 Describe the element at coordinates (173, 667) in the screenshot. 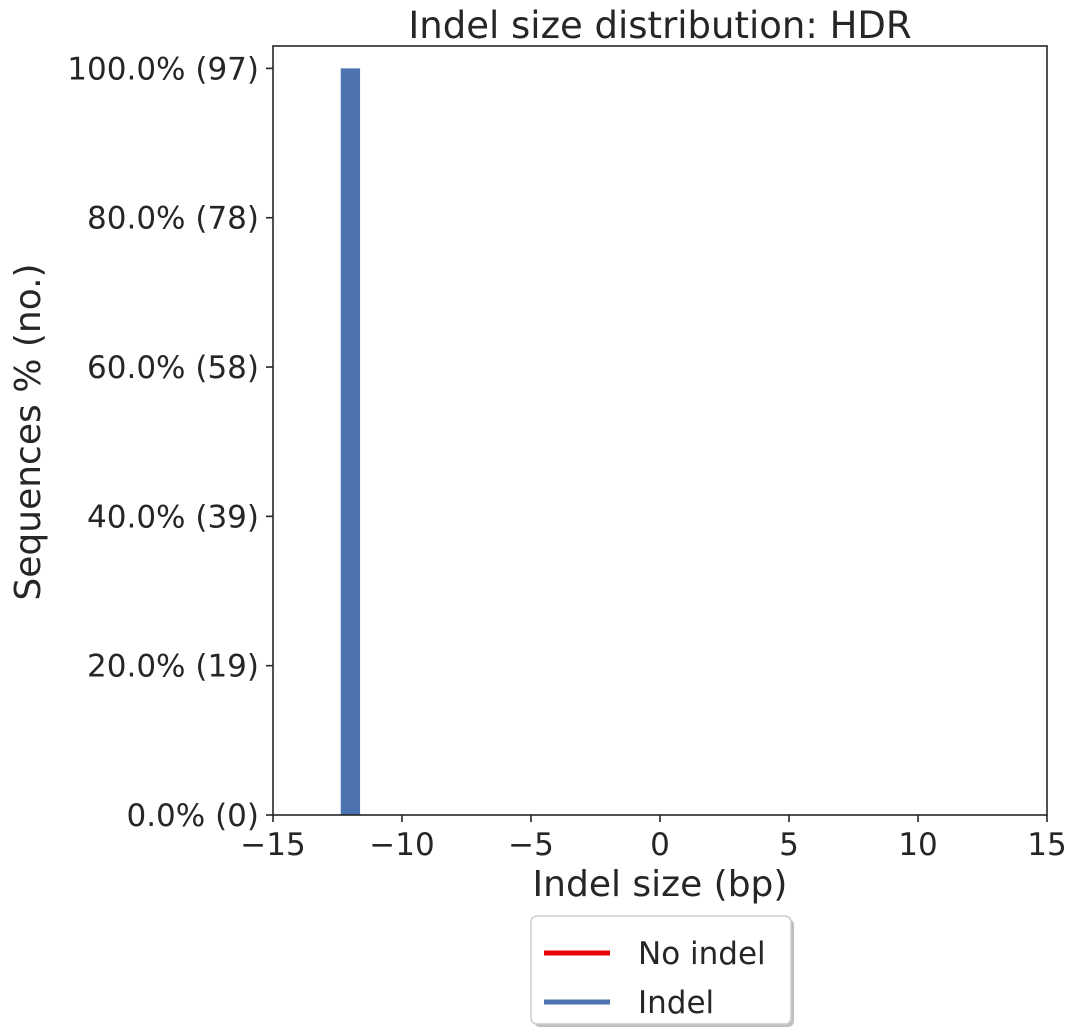

I see `y-tick-label: 20.0% (19)` at that location.